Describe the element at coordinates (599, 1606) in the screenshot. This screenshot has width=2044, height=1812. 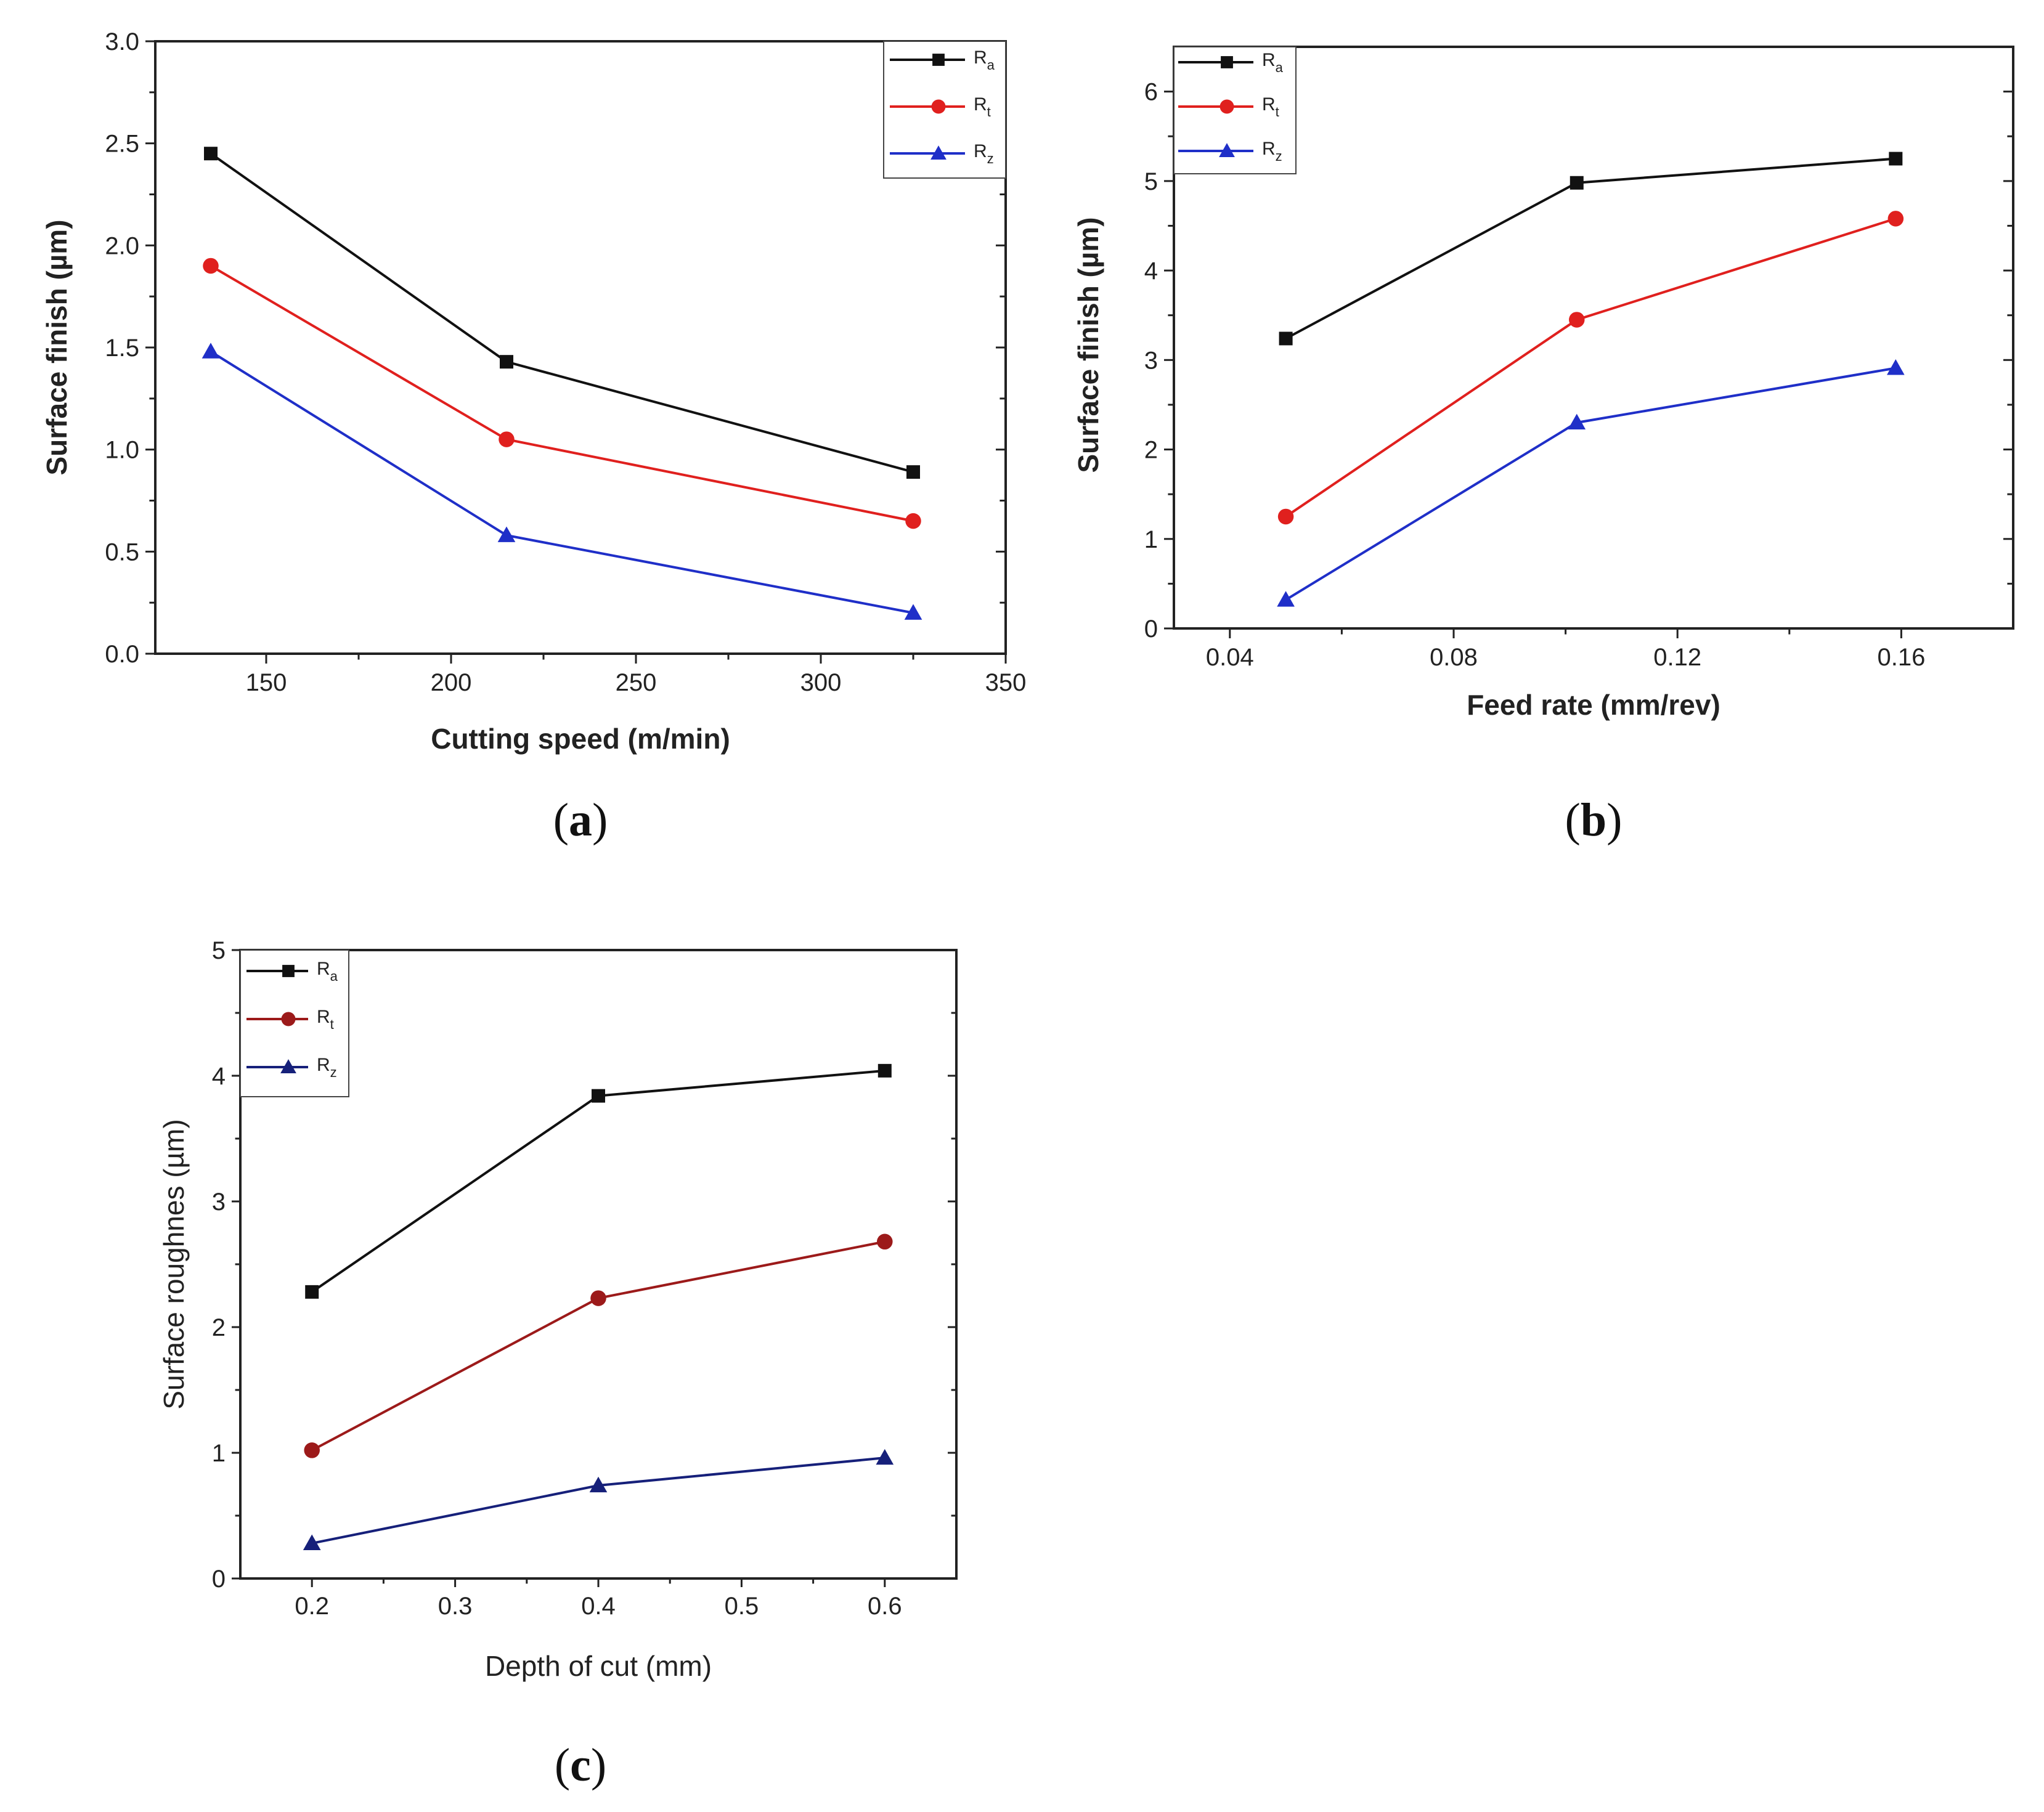
I see `x-tick-label: 0.4` at that location.